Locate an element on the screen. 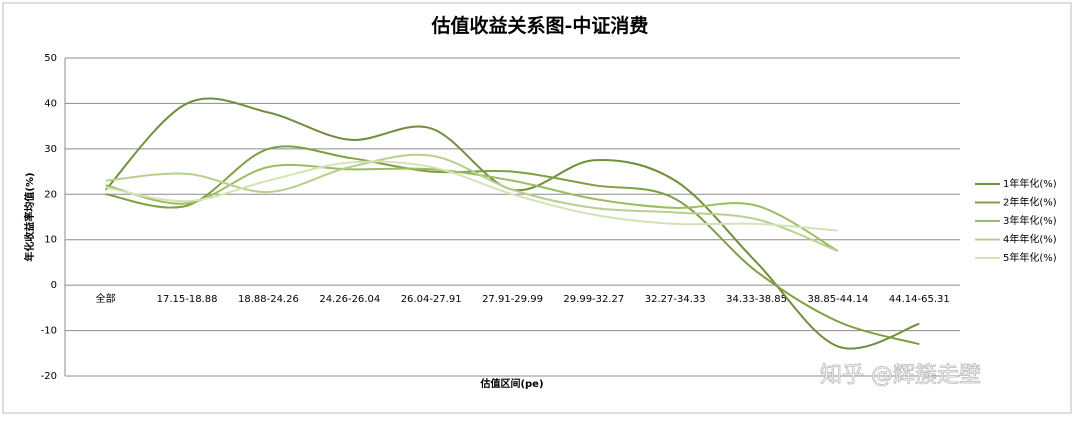 The height and width of the screenshot is (422, 1080). x-tick-label: 44.14-65.31 is located at coordinates (919, 299).